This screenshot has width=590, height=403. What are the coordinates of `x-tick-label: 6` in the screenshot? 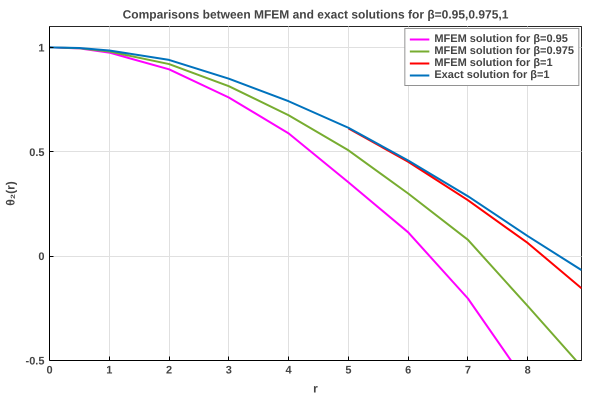 It's located at (408, 370).